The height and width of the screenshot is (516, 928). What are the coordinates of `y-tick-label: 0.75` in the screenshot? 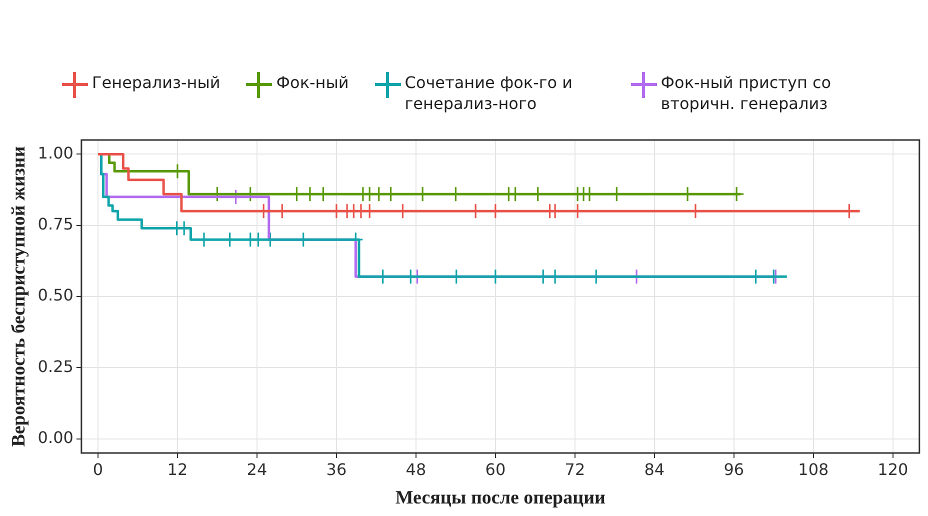 It's located at (56, 224).